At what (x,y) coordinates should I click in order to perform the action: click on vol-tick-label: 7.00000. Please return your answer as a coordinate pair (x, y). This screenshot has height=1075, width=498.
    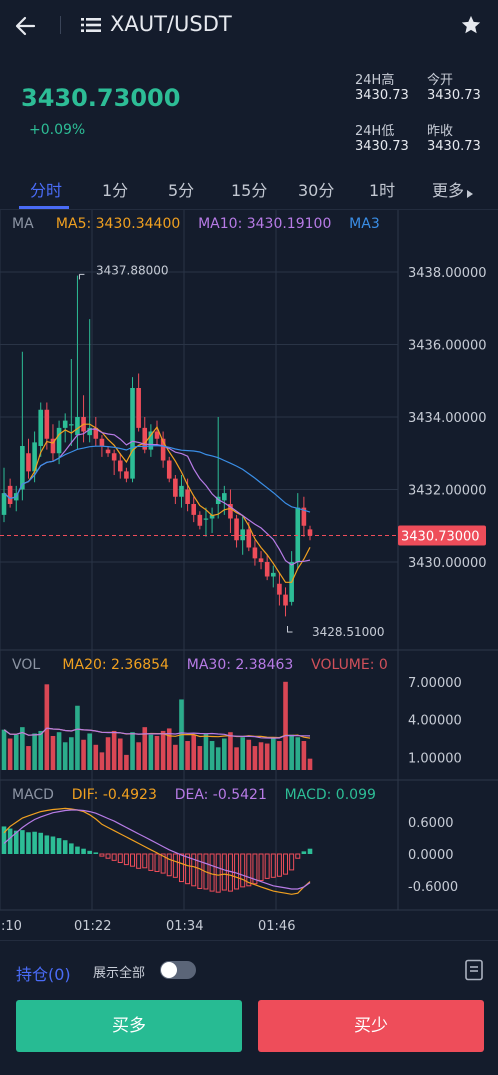
    Looking at the image, I should click on (435, 683).